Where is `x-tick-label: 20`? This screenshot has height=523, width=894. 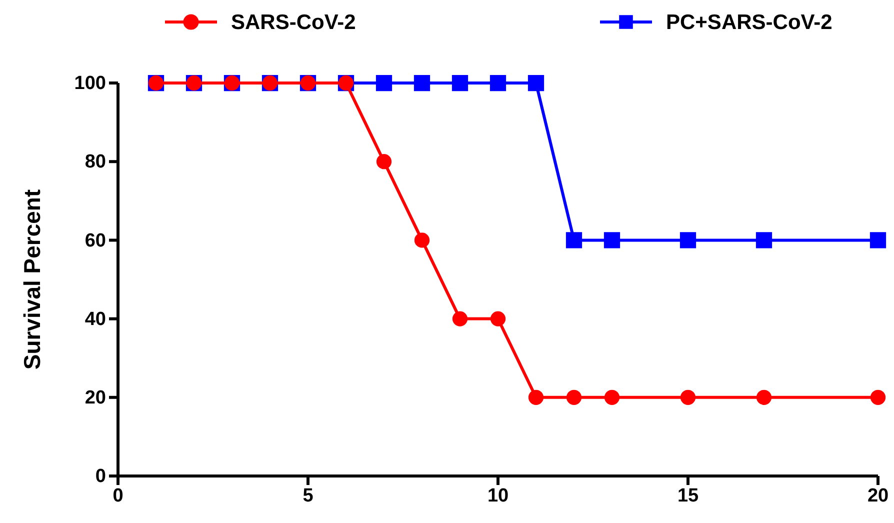
x-tick-label: 20 is located at coordinates (878, 495).